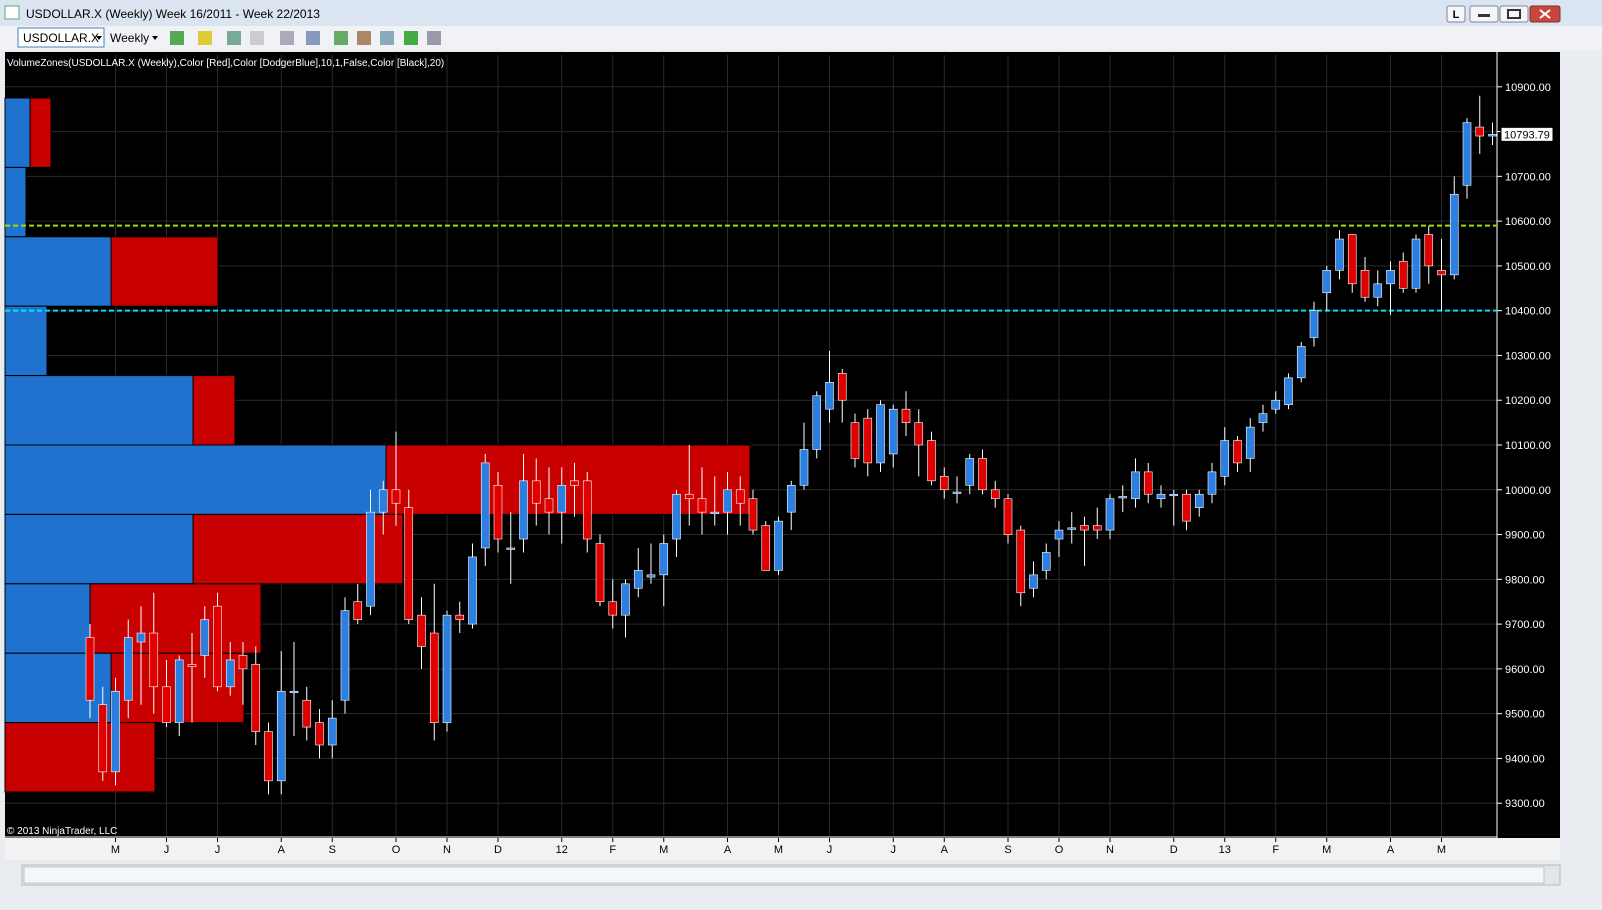 This screenshot has height=910, width=1602. Describe the element at coordinates (341, 38) in the screenshot. I see `data-box-button` at that location.